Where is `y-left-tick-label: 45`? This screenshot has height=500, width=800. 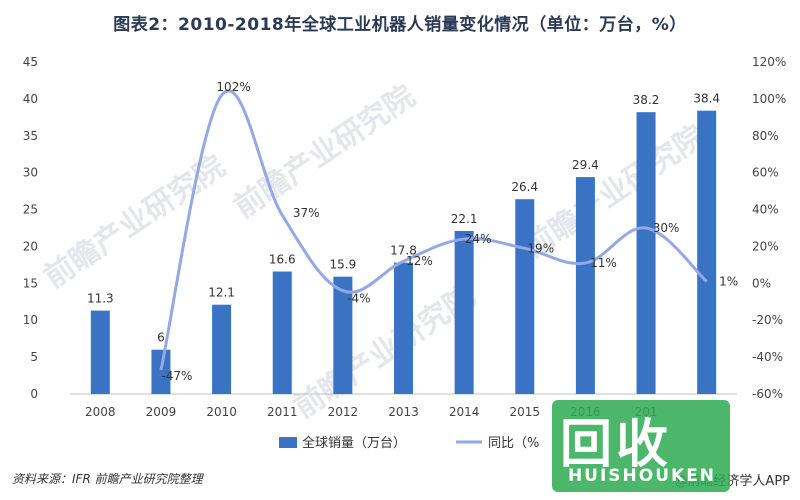 y-left-tick-label: 45 is located at coordinates (30, 62).